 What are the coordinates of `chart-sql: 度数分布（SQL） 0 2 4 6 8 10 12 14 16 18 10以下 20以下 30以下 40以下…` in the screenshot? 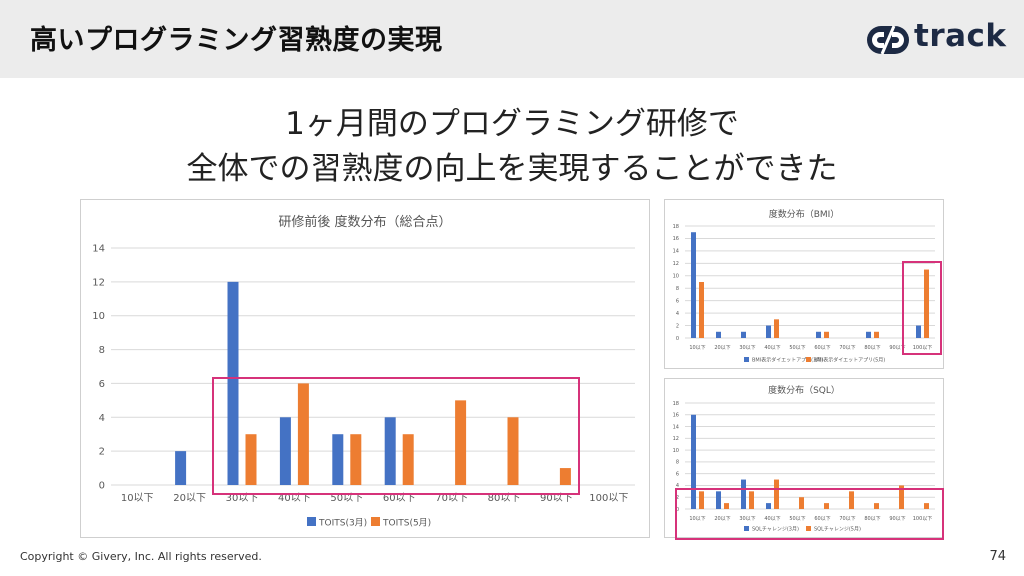 It's located at (804, 458).